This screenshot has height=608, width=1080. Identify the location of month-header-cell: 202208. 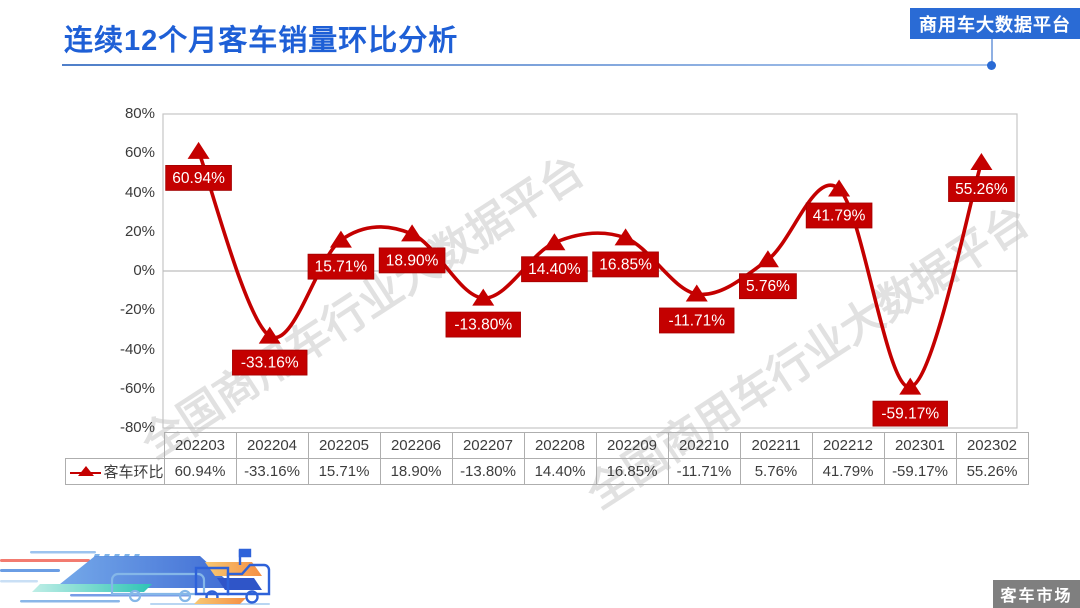
(560, 445).